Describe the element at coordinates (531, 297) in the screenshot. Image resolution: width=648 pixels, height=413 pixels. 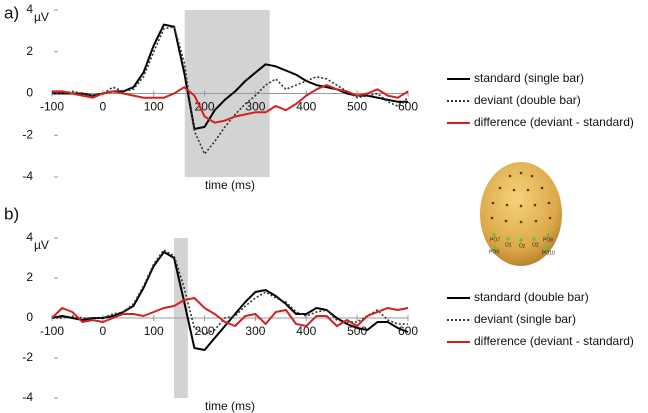
I see `legend-label: standard (double bar)` at that location.